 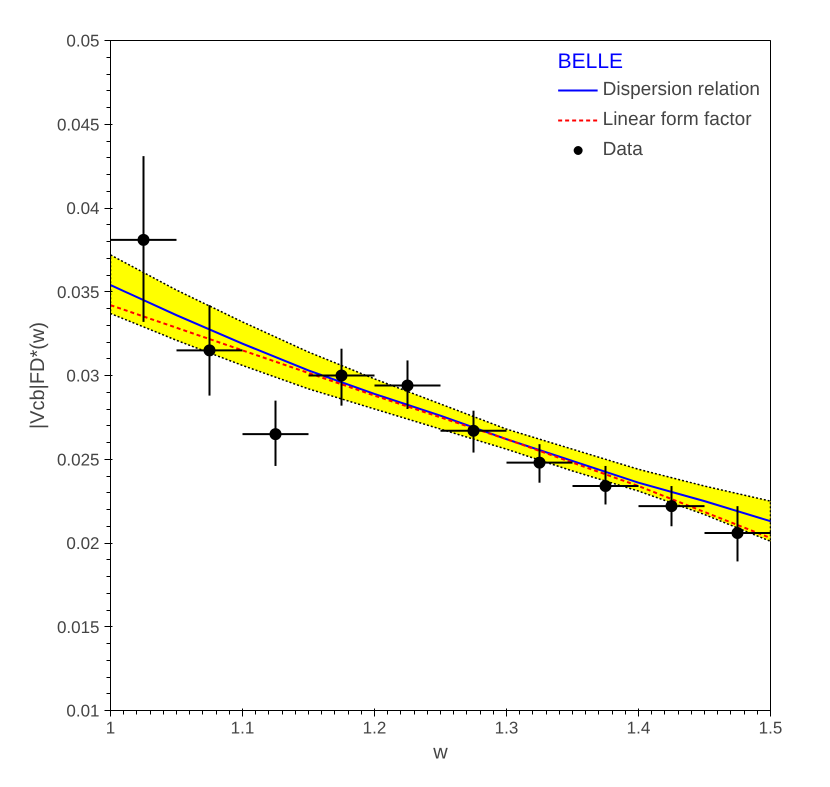 I want to click on y-tick-label: 0.025, so click(x=78, y=460).